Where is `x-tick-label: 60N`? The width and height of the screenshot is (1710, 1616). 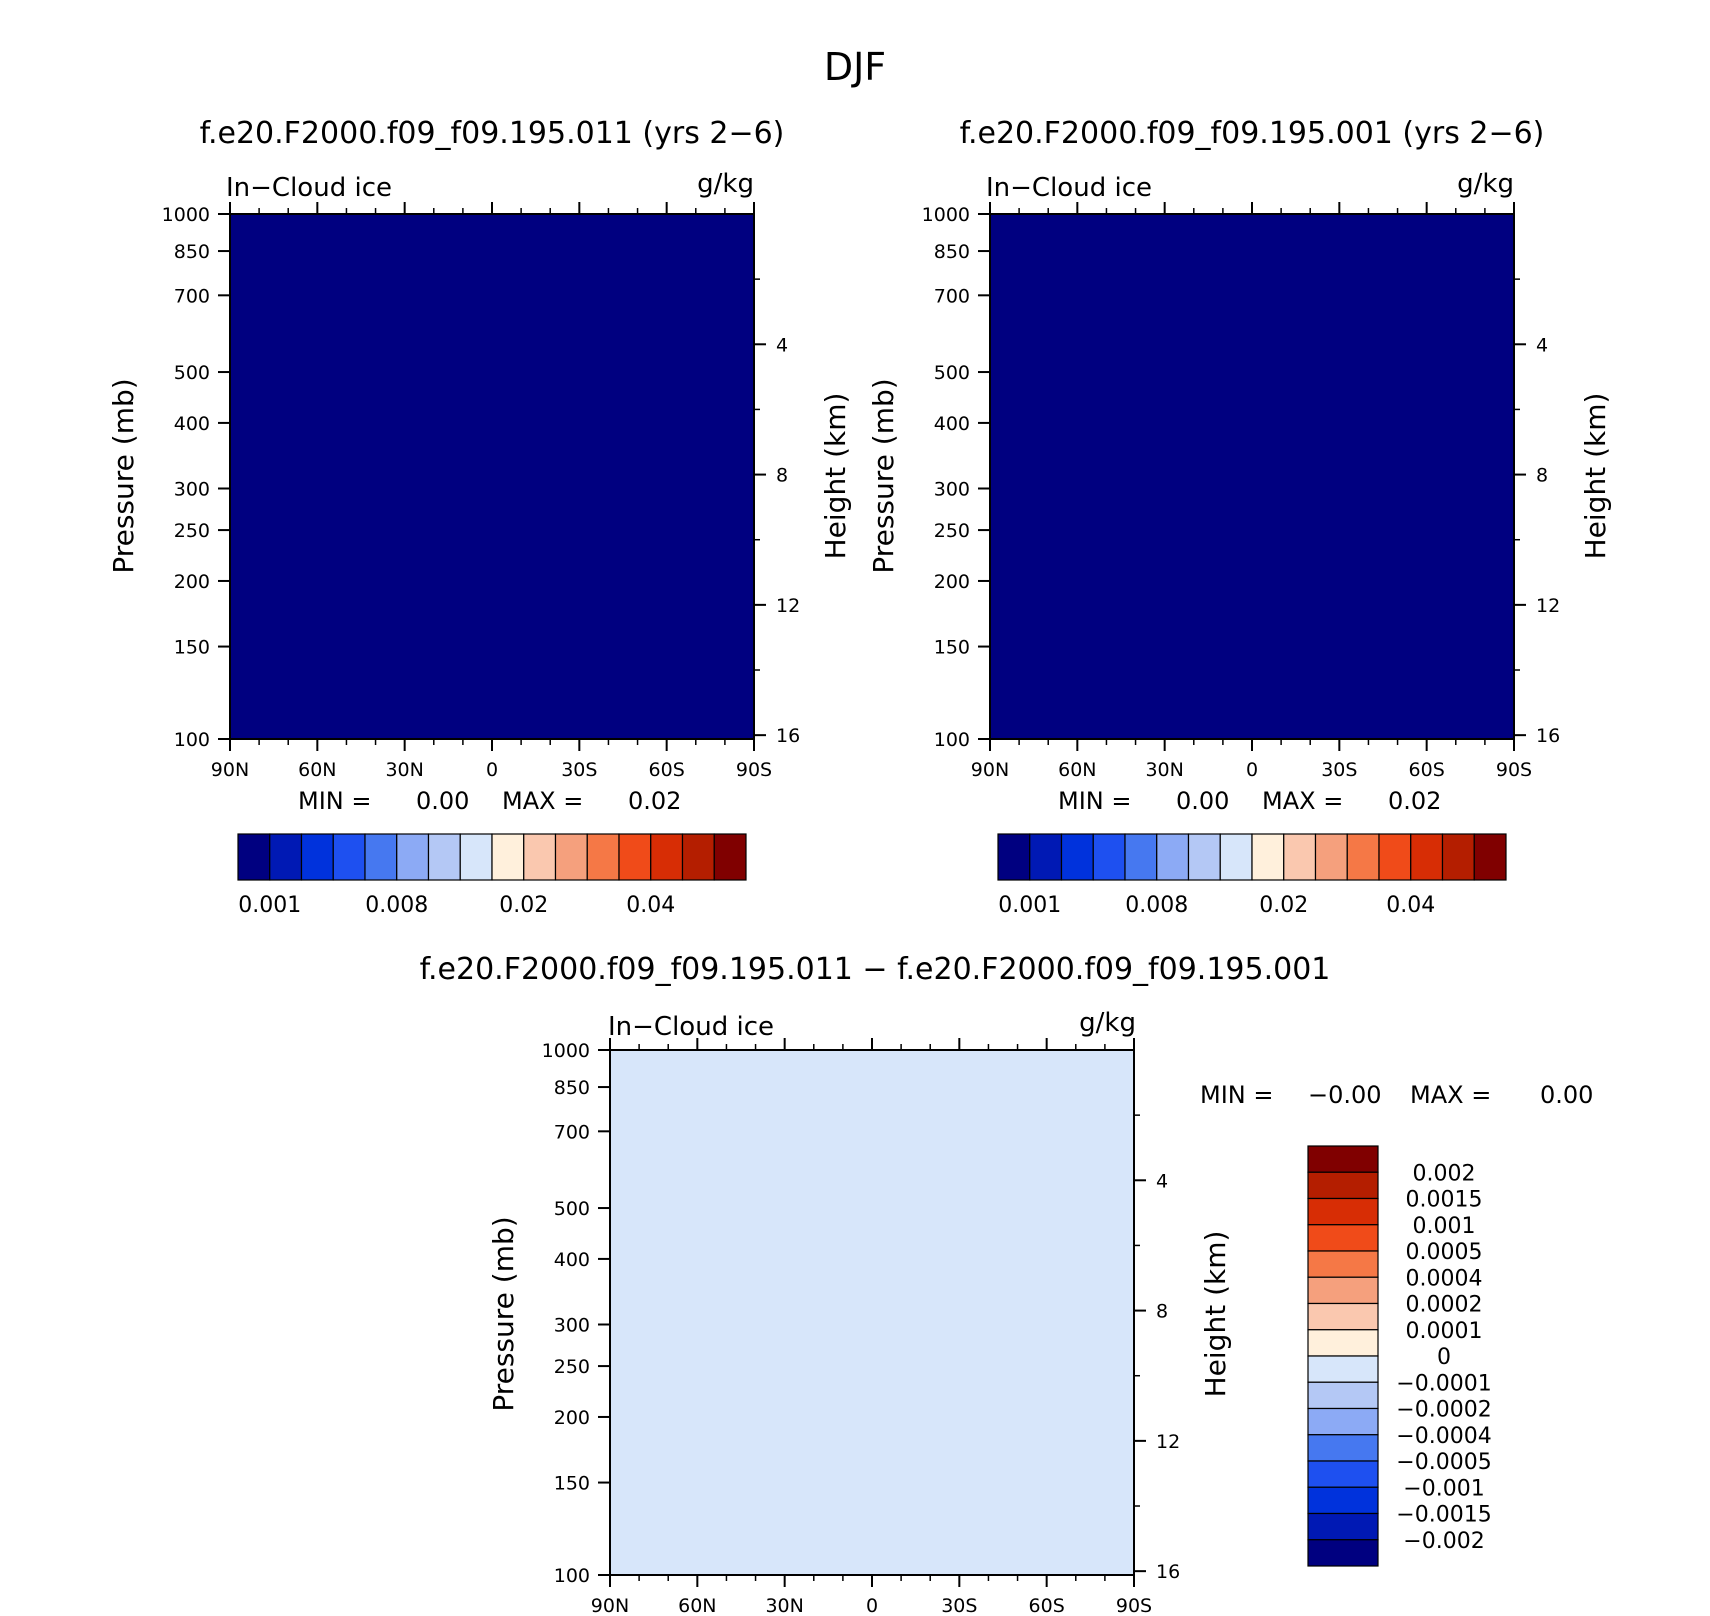
x-tick-label: 60N is located at coordinates (317, 770).